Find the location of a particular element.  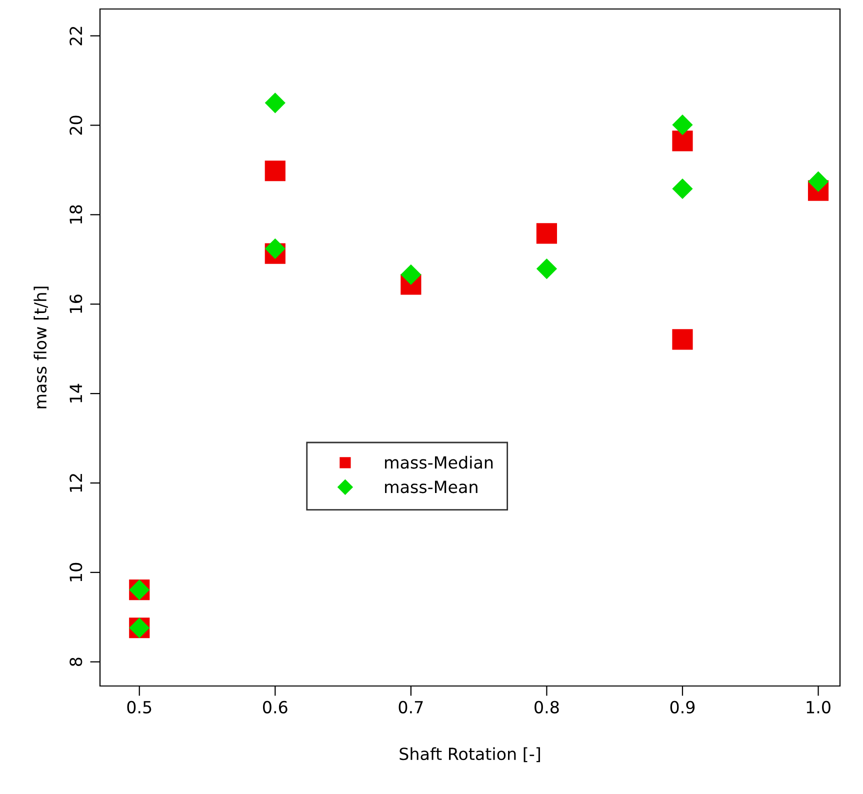

x-tick-label: 0.7 is located at coordinates (410, 707).